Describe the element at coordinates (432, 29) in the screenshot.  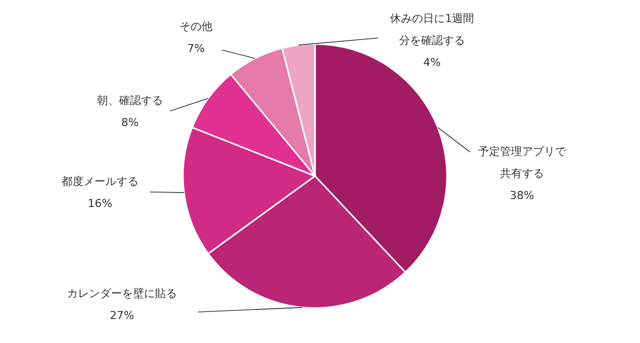
I see `slice-label: 休みの日に1週間分を確認する` at that location.